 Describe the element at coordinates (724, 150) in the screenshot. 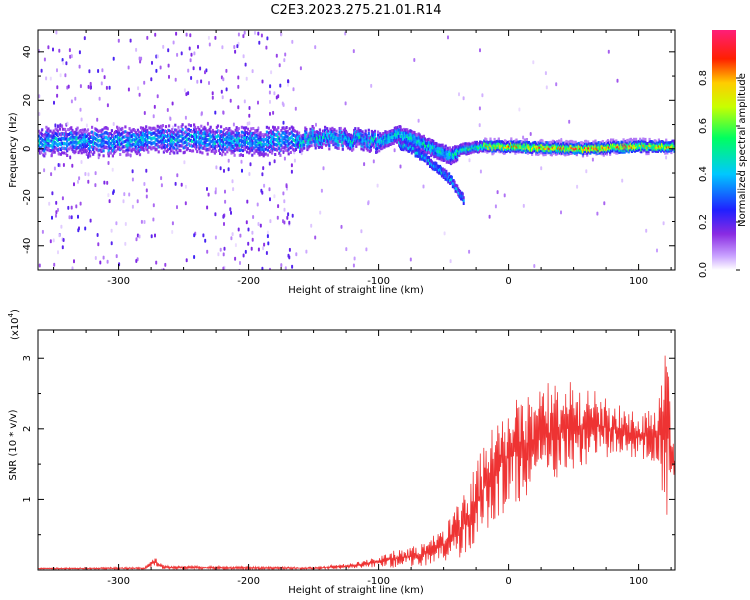

I see `colorbar-gradient` at that location.